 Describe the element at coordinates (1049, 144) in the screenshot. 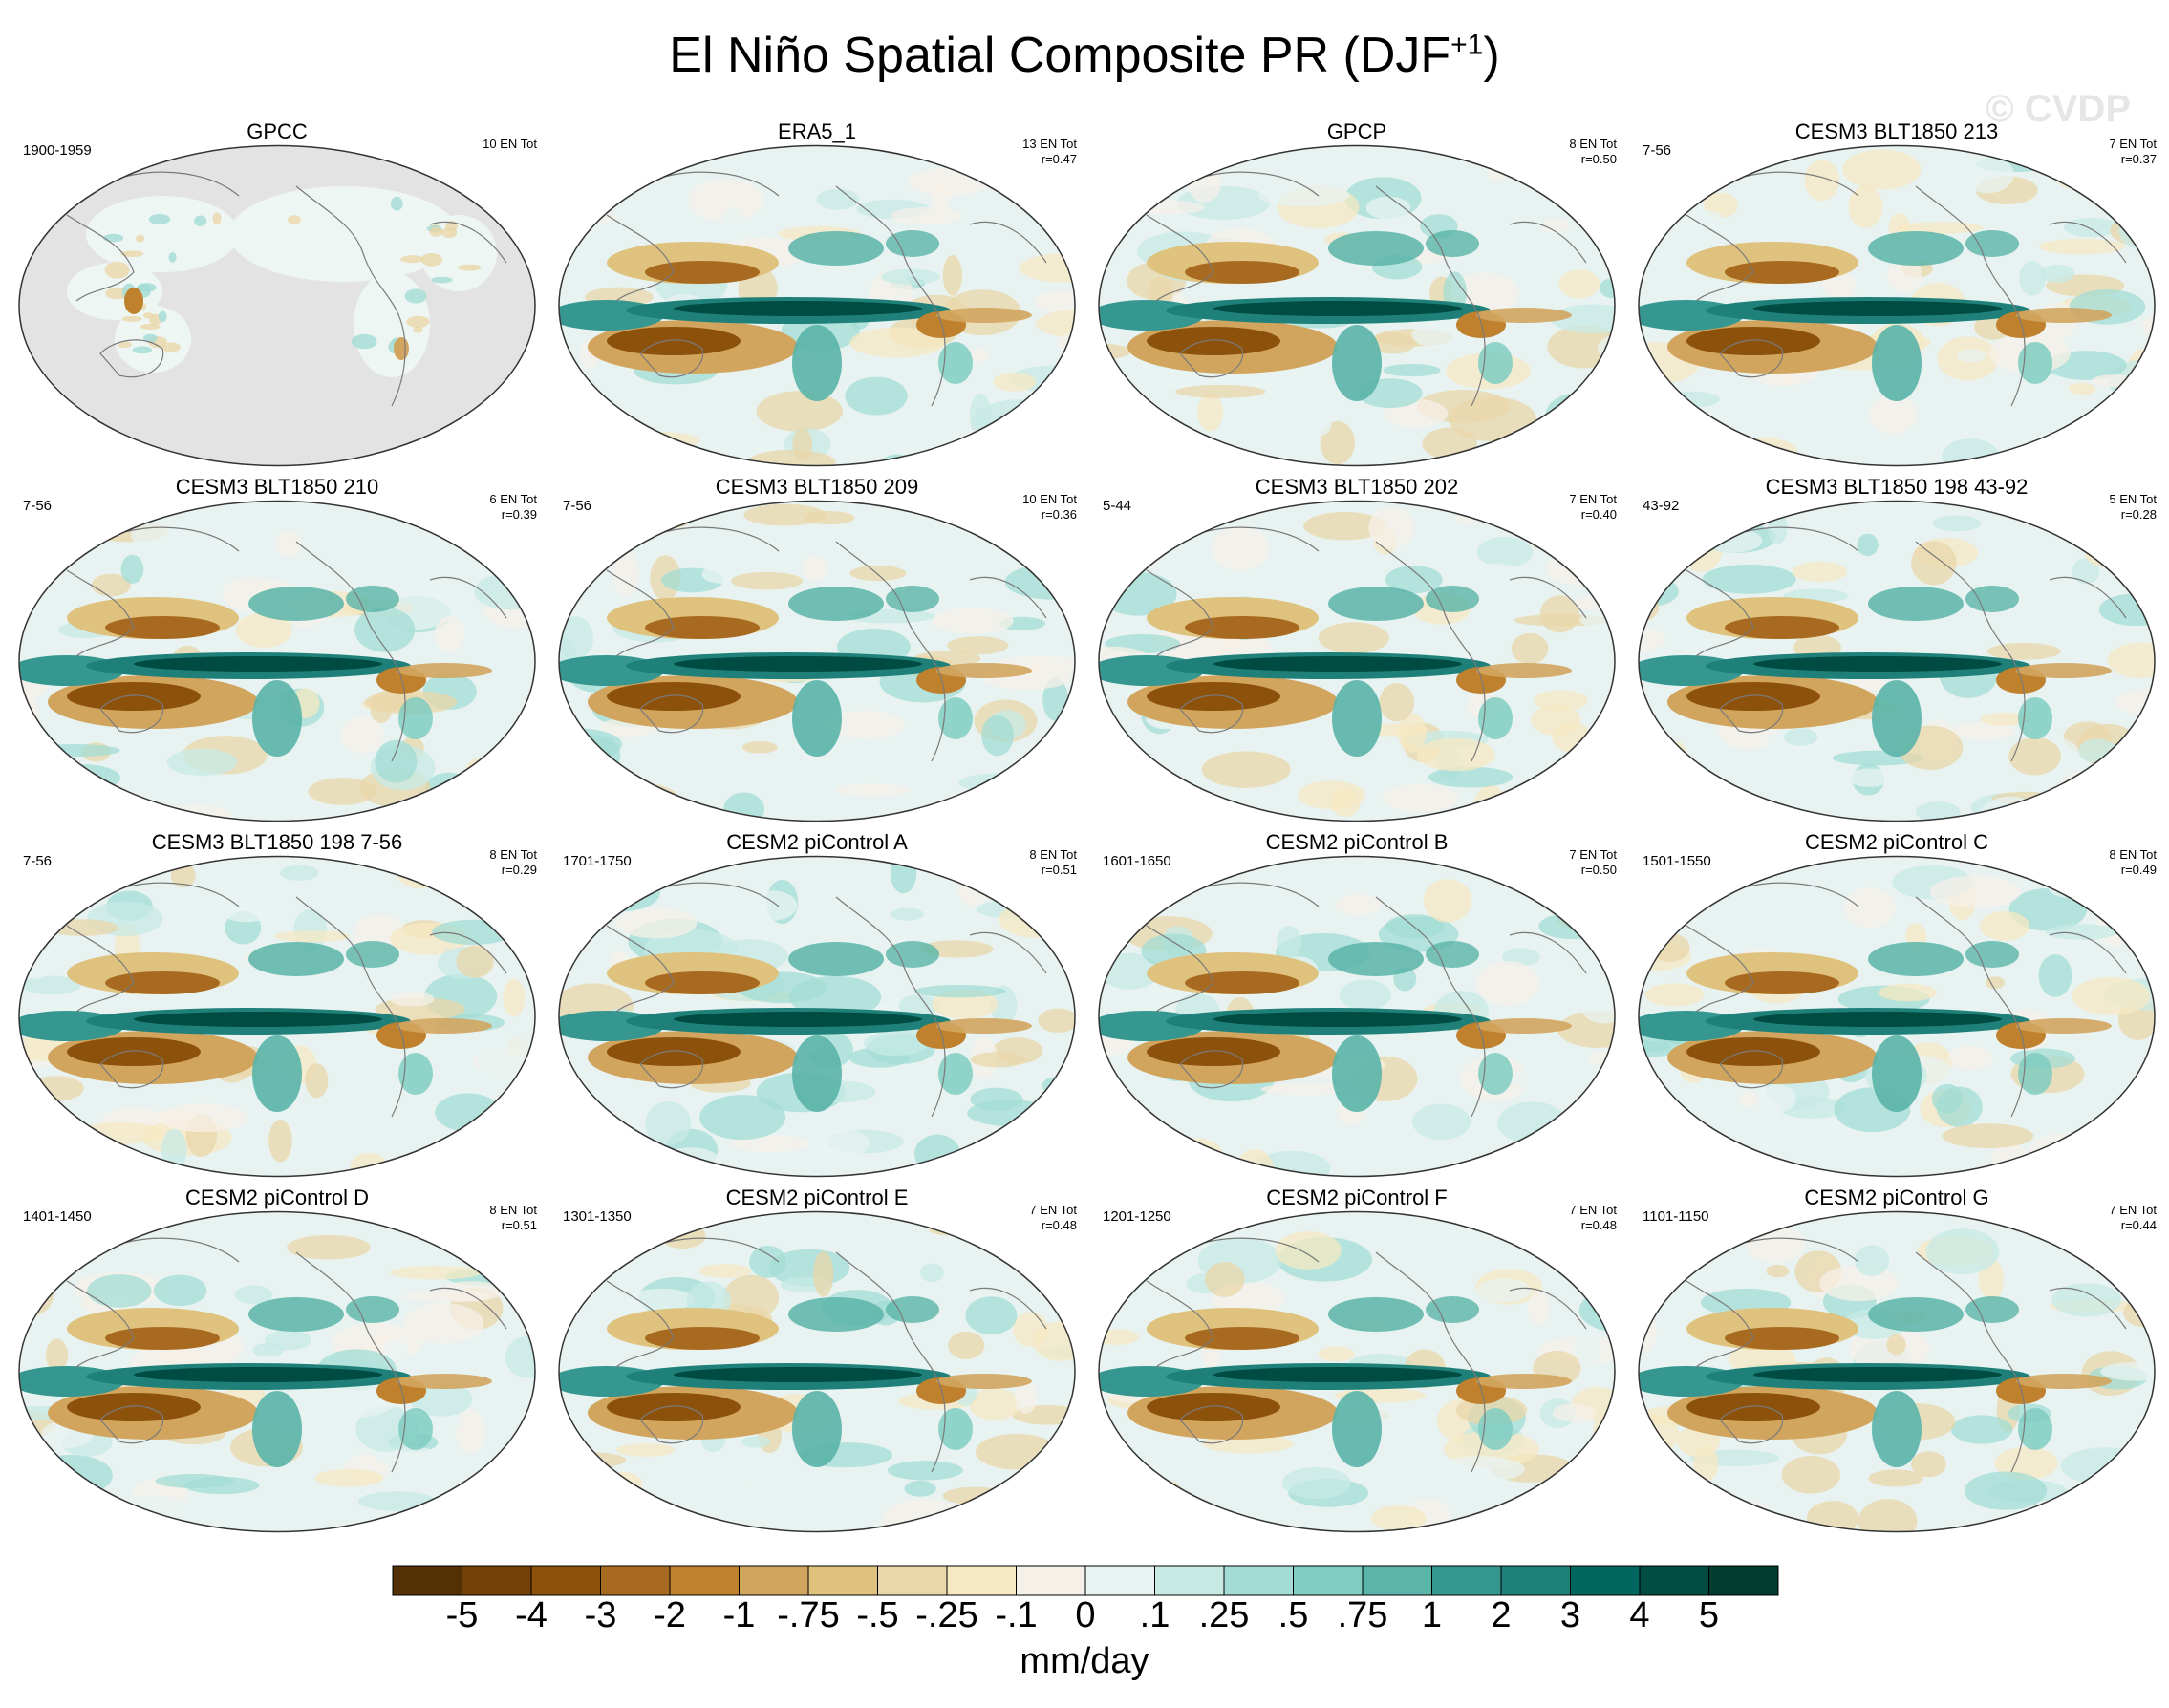

I see `panel-event-count: 13 EN Tot` at that location.